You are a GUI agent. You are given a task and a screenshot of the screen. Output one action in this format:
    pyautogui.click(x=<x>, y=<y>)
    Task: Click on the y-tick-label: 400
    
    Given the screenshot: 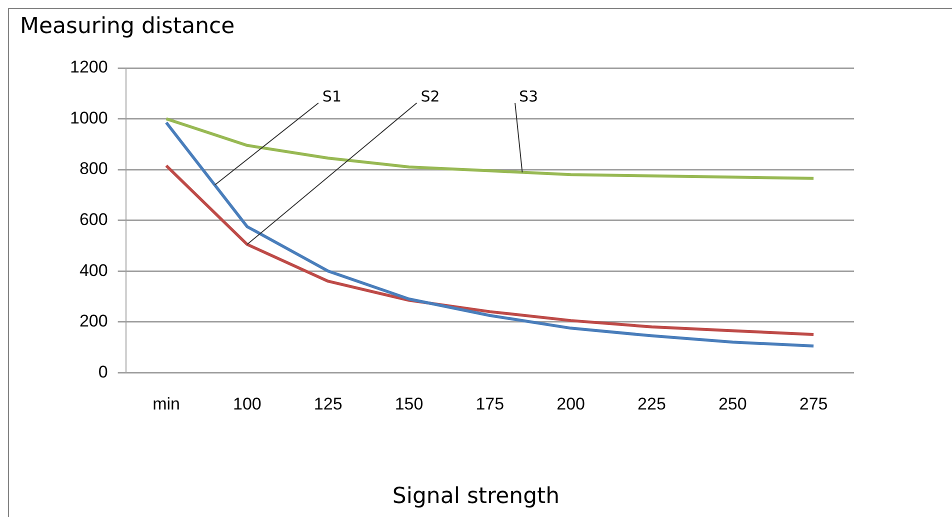 What is the action you would take?
    pyautogui.click(x=93, y=270)
    